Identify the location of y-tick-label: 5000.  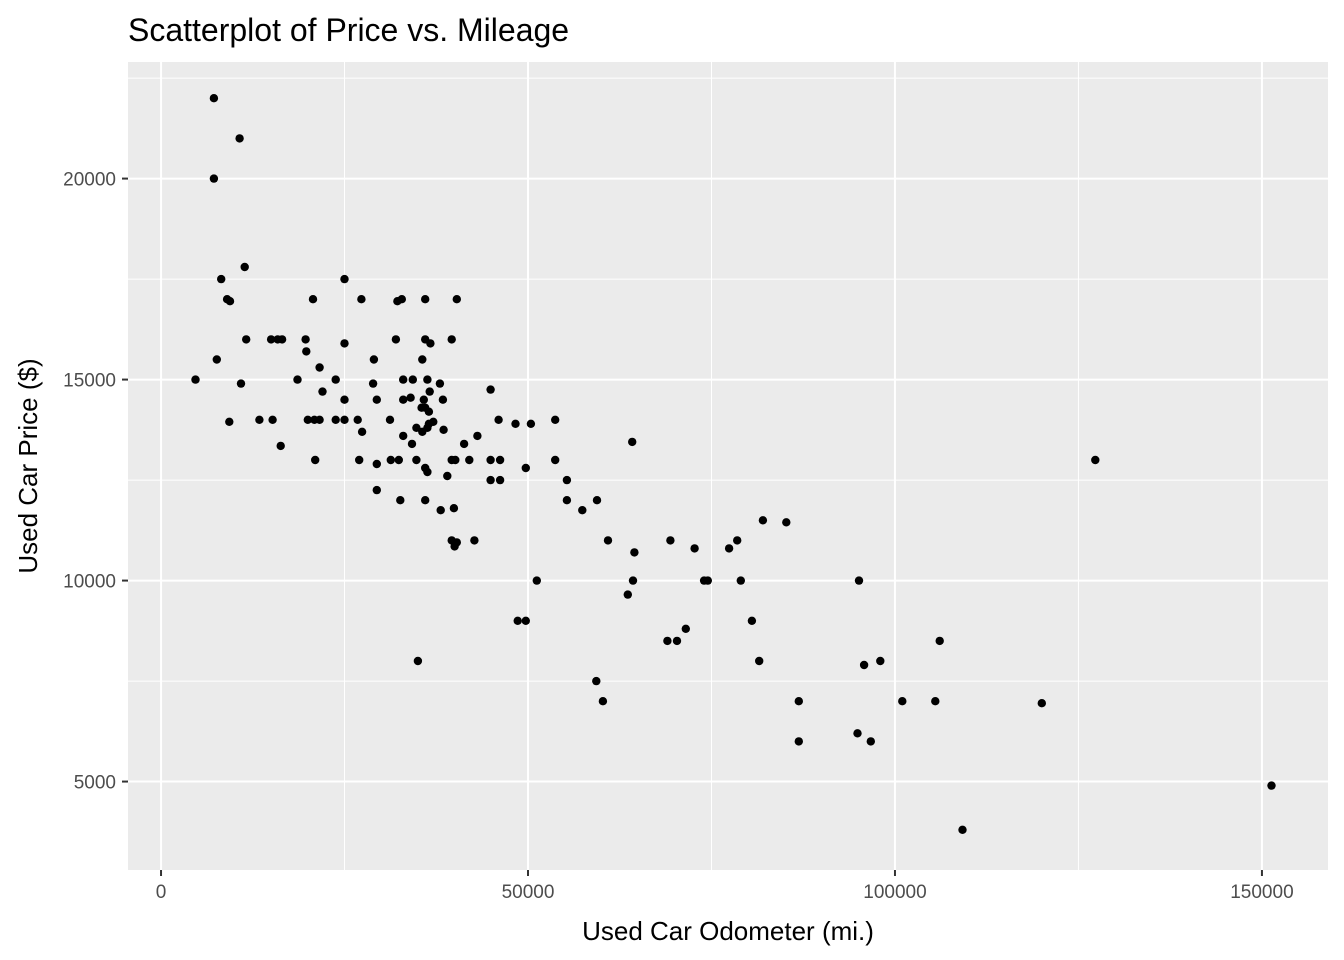
(95, 783).